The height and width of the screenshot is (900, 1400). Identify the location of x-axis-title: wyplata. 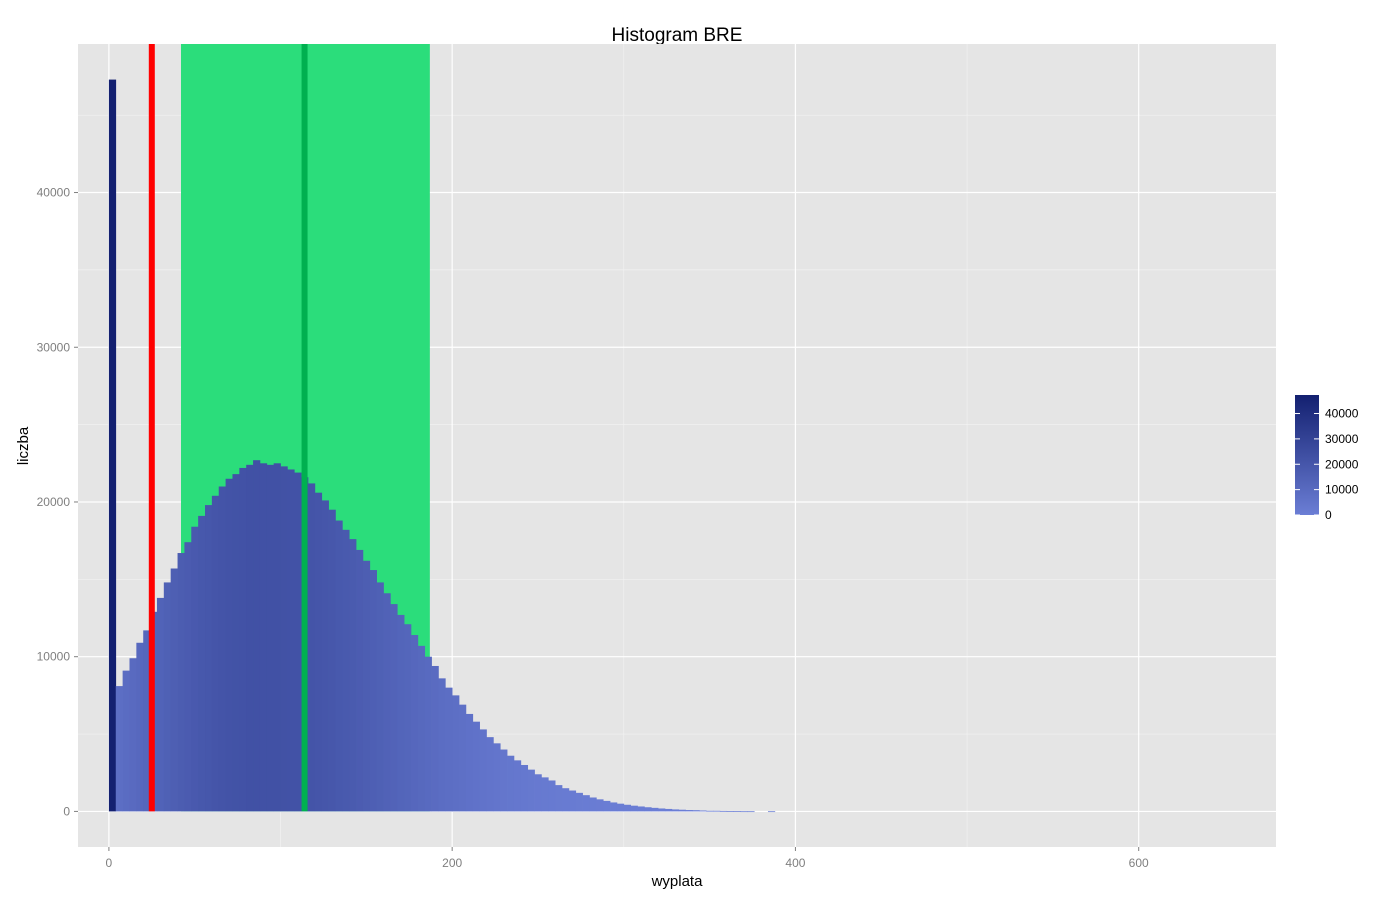
(677, 881).